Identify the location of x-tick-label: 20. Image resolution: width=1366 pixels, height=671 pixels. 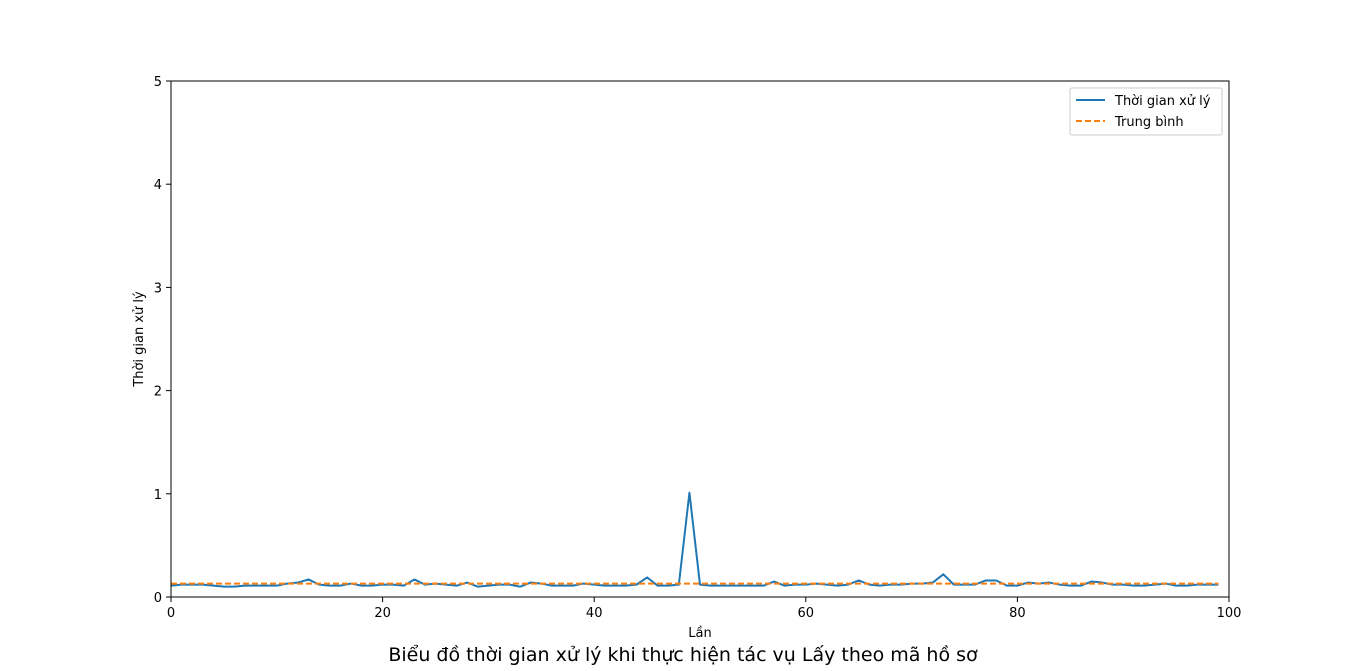
(382, 613).